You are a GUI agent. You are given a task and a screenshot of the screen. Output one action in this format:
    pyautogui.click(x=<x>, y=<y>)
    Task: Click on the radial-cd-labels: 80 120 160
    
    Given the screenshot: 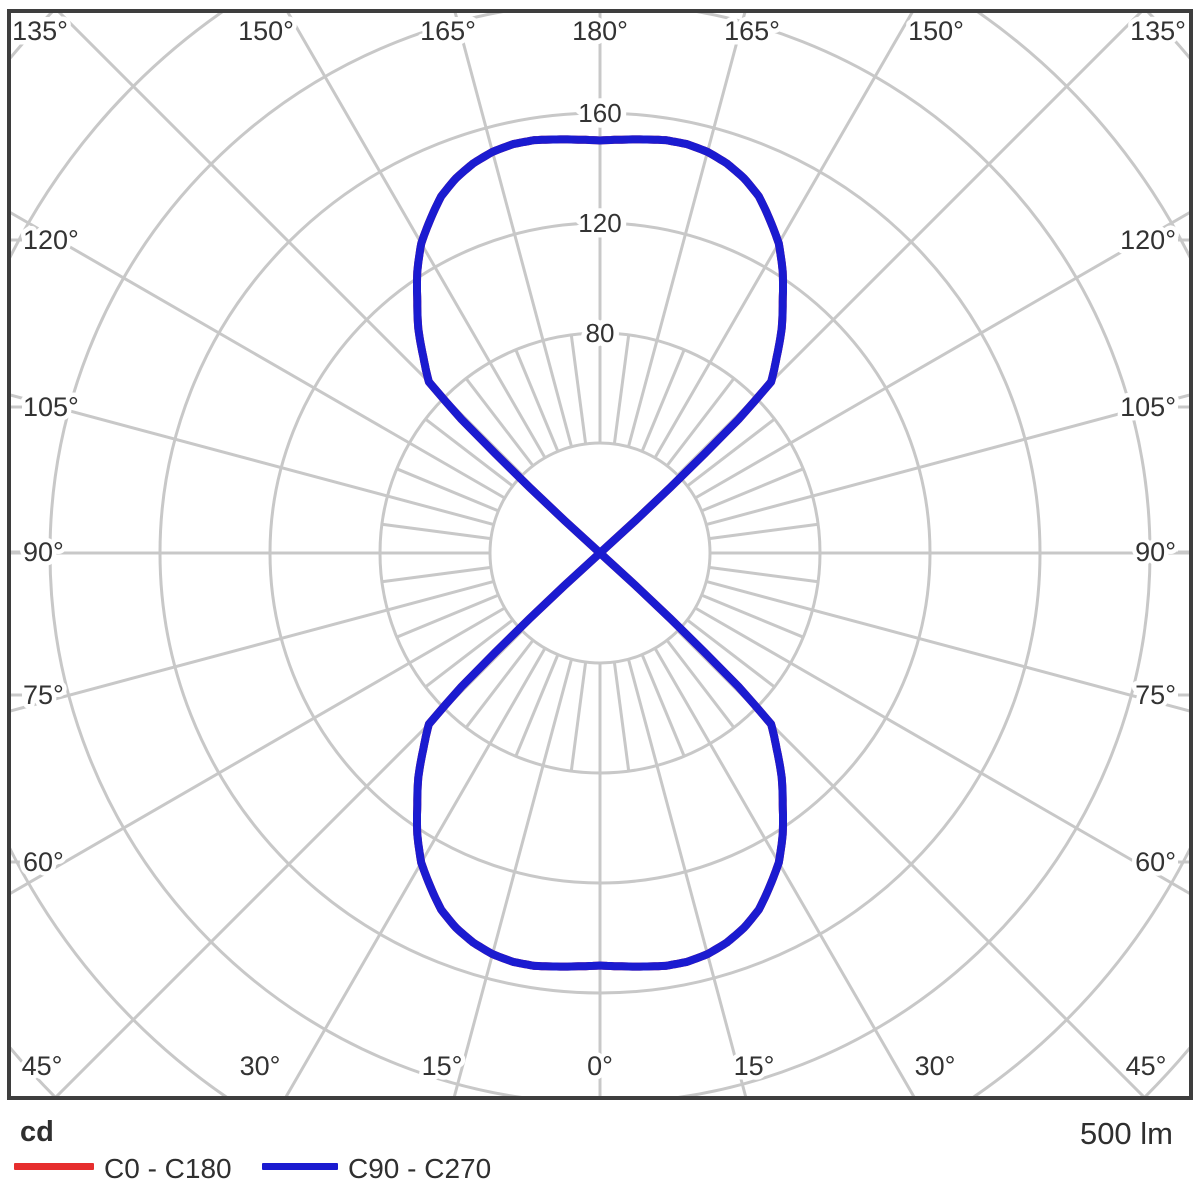 What is the action you would take?
    pyautogui.click(x=600, y=223)
    